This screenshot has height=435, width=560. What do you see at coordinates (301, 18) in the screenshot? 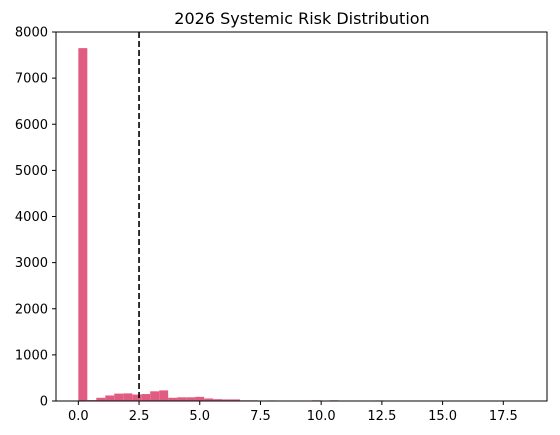
I see `chart-title: 2026 Systemic Risk Distribution` at bounding box center [301, 18].